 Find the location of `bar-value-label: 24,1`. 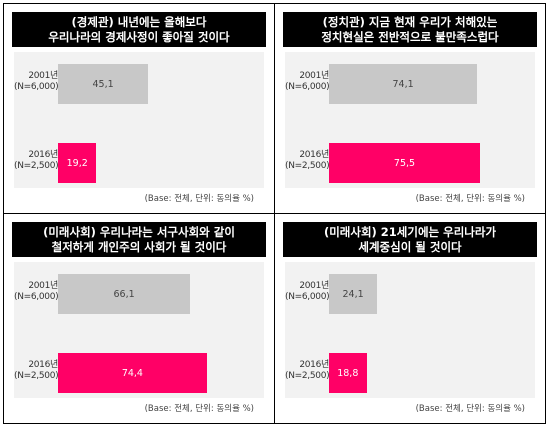

bar-value-label: 24,1 is located at coordinates (353, 294).